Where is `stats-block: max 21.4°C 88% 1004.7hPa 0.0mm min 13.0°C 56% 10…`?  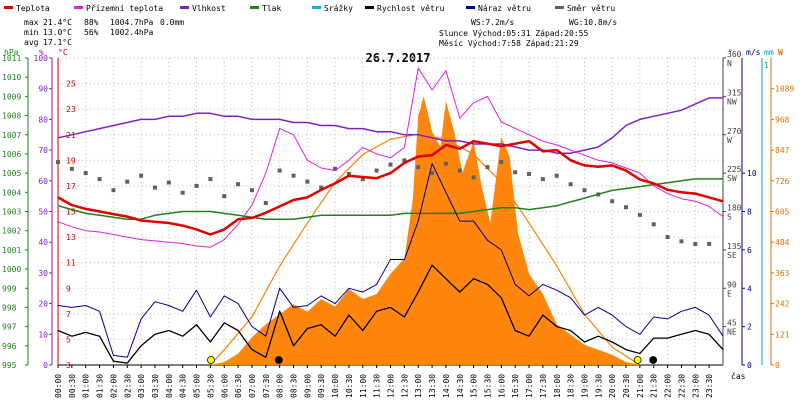
stats-block: max 21.4°C 88% 1004.7hPa 0.0mm min 13.0°C 56% 10… is located at coordinates (104, 32).